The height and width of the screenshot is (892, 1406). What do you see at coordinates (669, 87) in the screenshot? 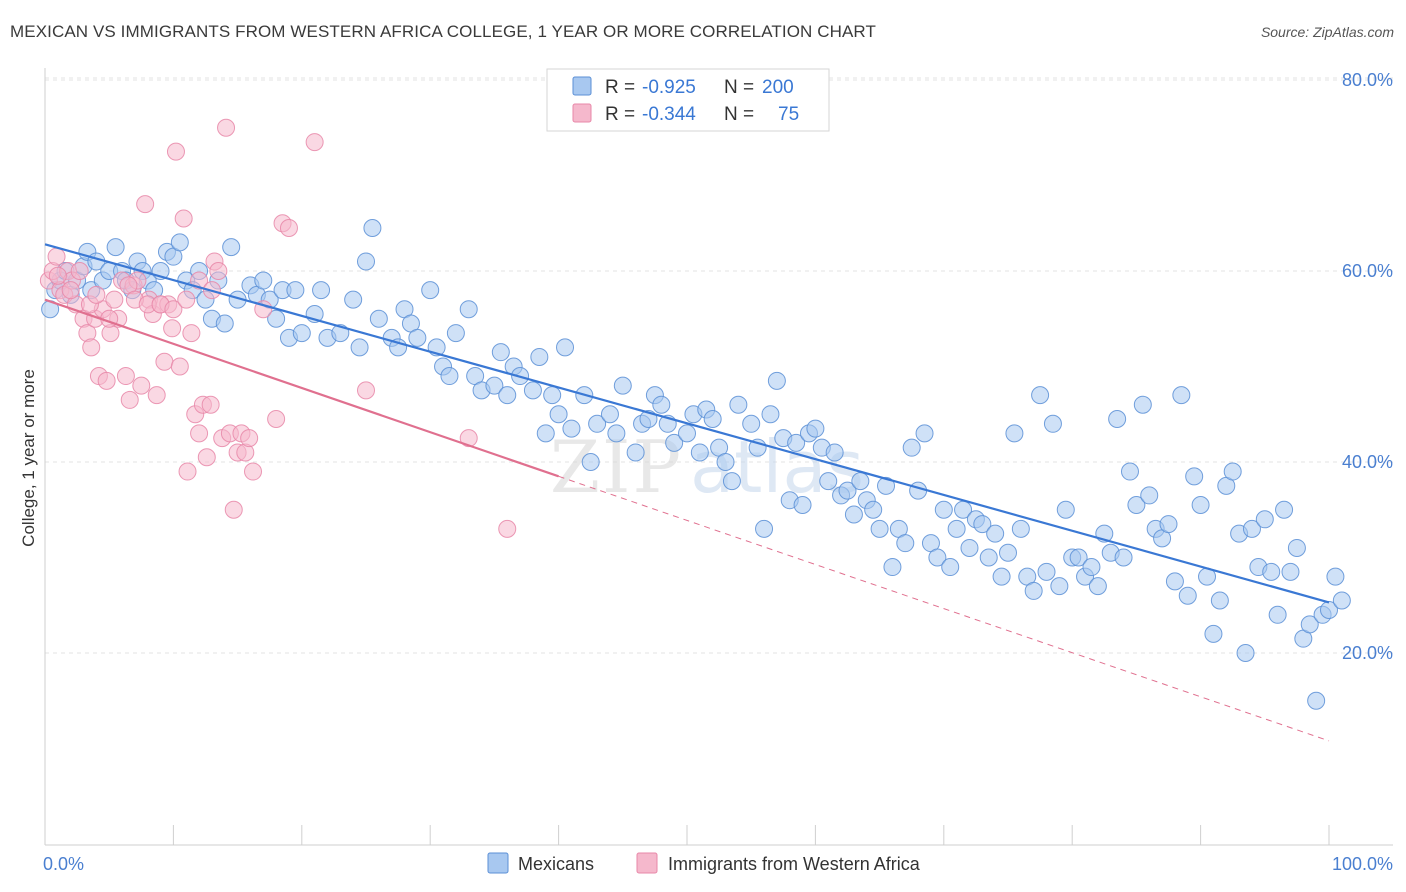
I see `legend-r-value-0: -0.925` at bounding box center [669, 87].